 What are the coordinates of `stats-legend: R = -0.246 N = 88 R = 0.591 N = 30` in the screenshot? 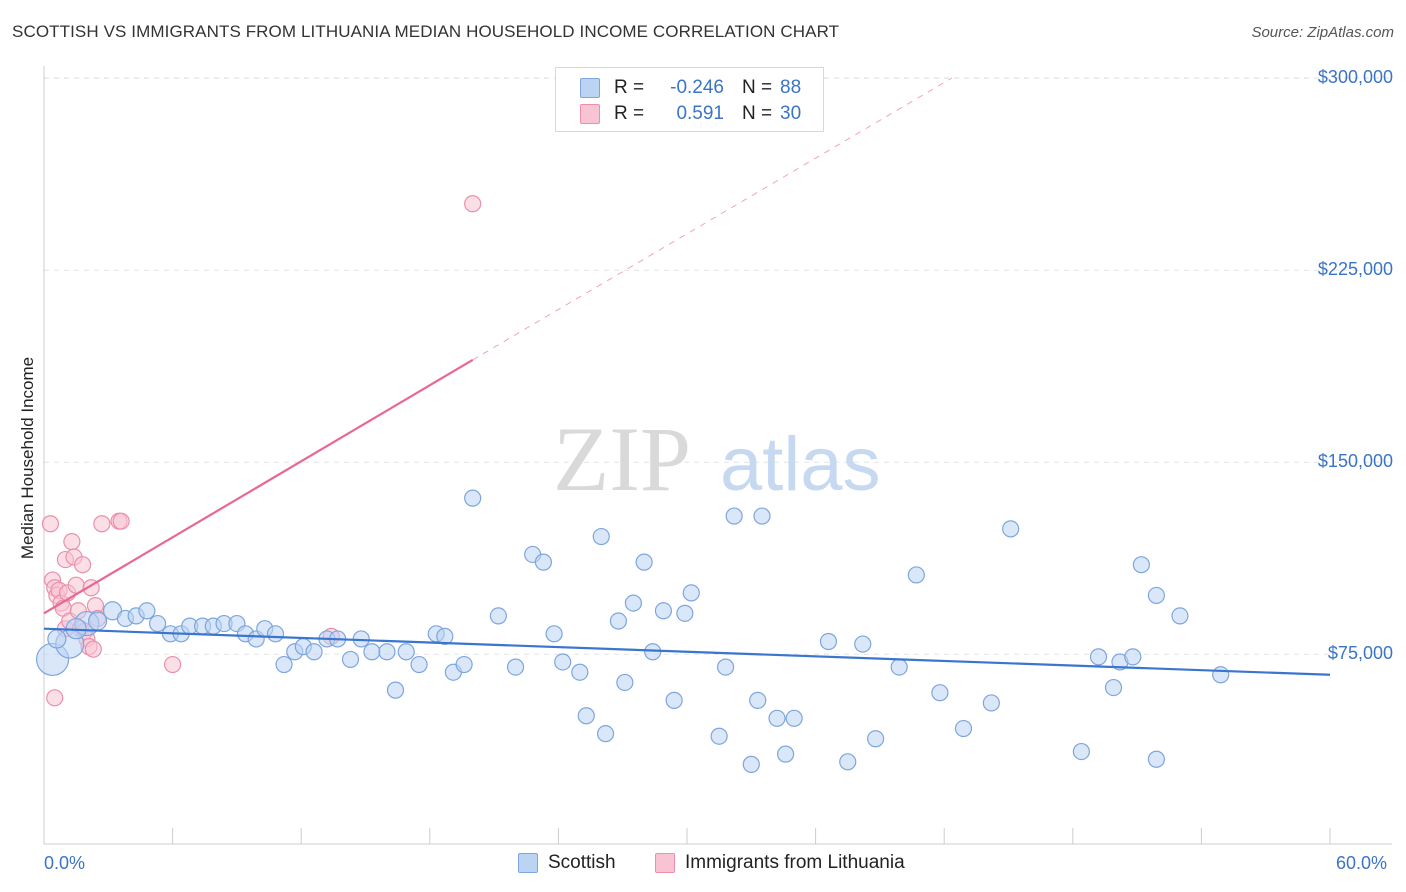 It's located at (689, 99).